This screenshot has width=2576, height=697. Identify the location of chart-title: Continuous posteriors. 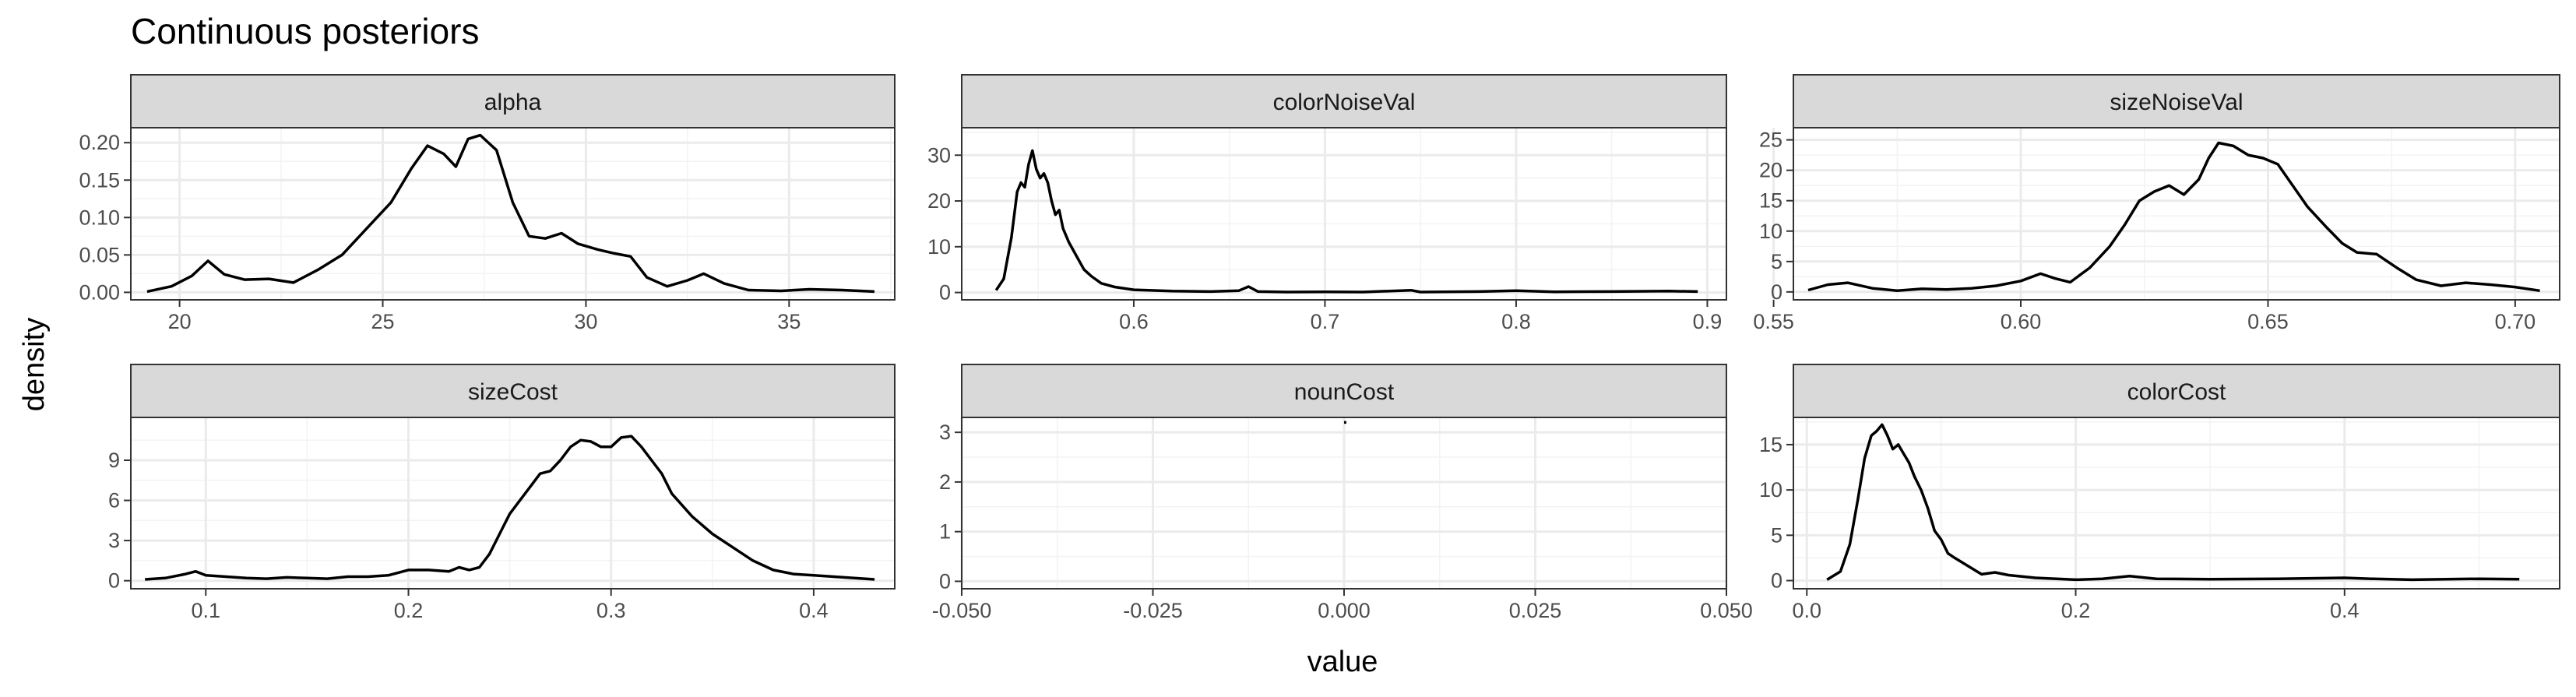
(305, 31).